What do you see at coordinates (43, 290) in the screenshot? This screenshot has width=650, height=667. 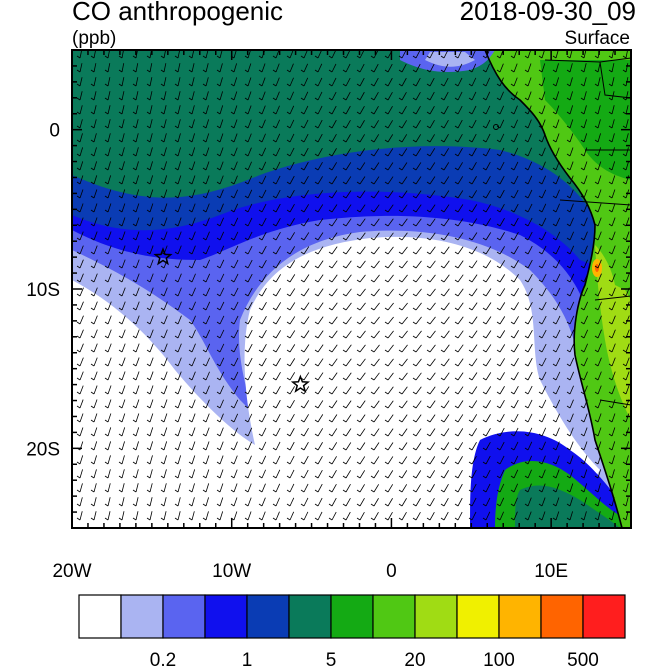 I see `lat-tick-label: 10S` at bounding box center [43, 290].